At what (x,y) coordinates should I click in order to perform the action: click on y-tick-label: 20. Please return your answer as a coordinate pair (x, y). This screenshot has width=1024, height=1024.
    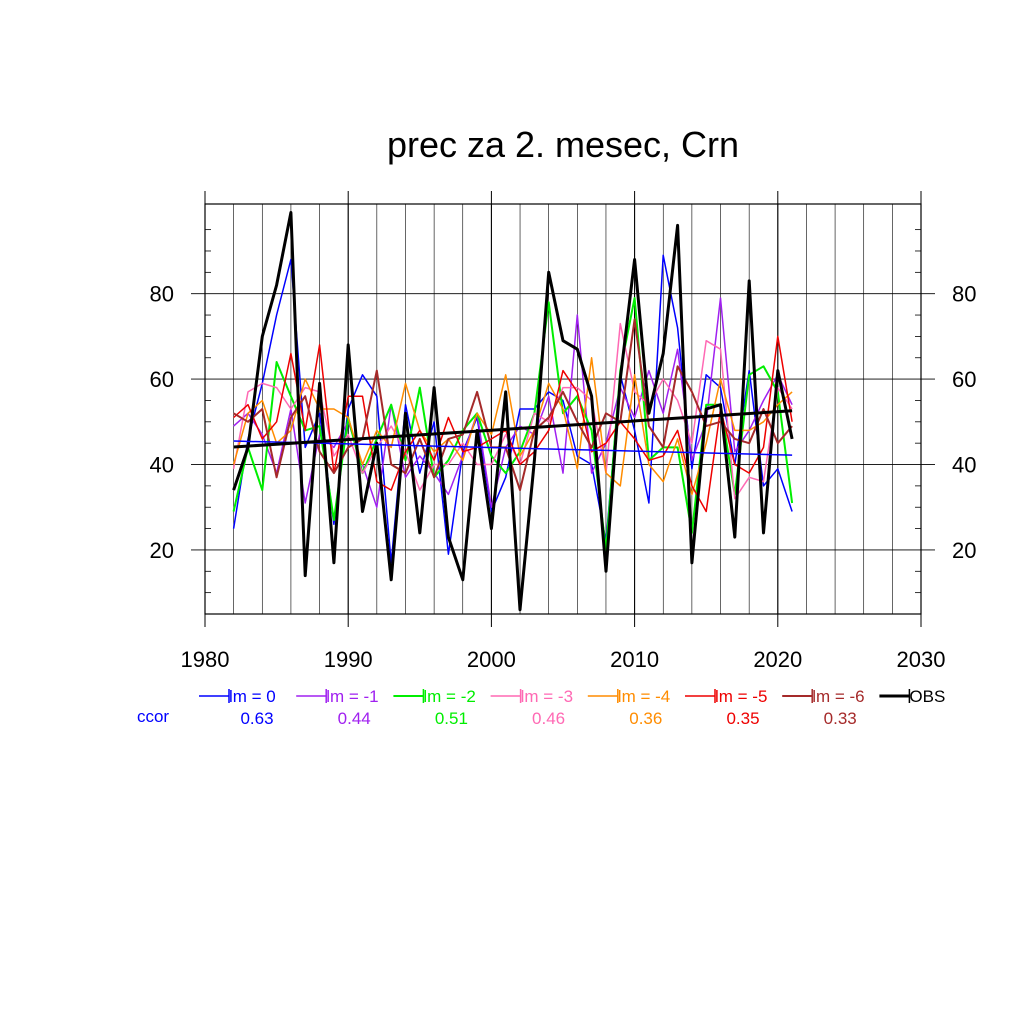
    Looking at the image, I should click on (162, 550).